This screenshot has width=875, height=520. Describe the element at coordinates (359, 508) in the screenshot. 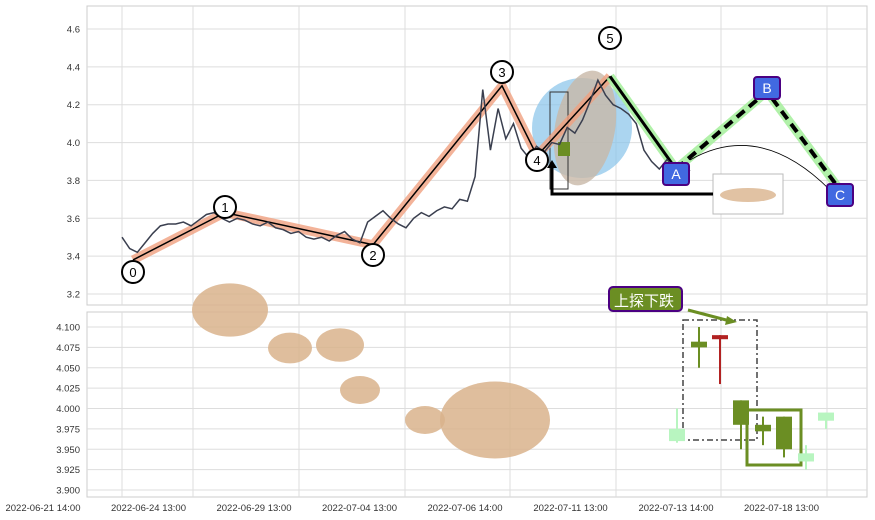

I see `x-tick-label: 2022-07-04 13:00` at that location.